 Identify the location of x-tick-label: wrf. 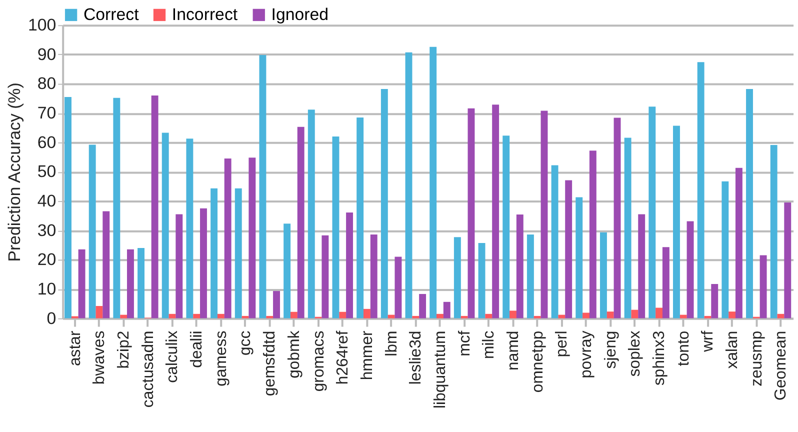
(708, 341).